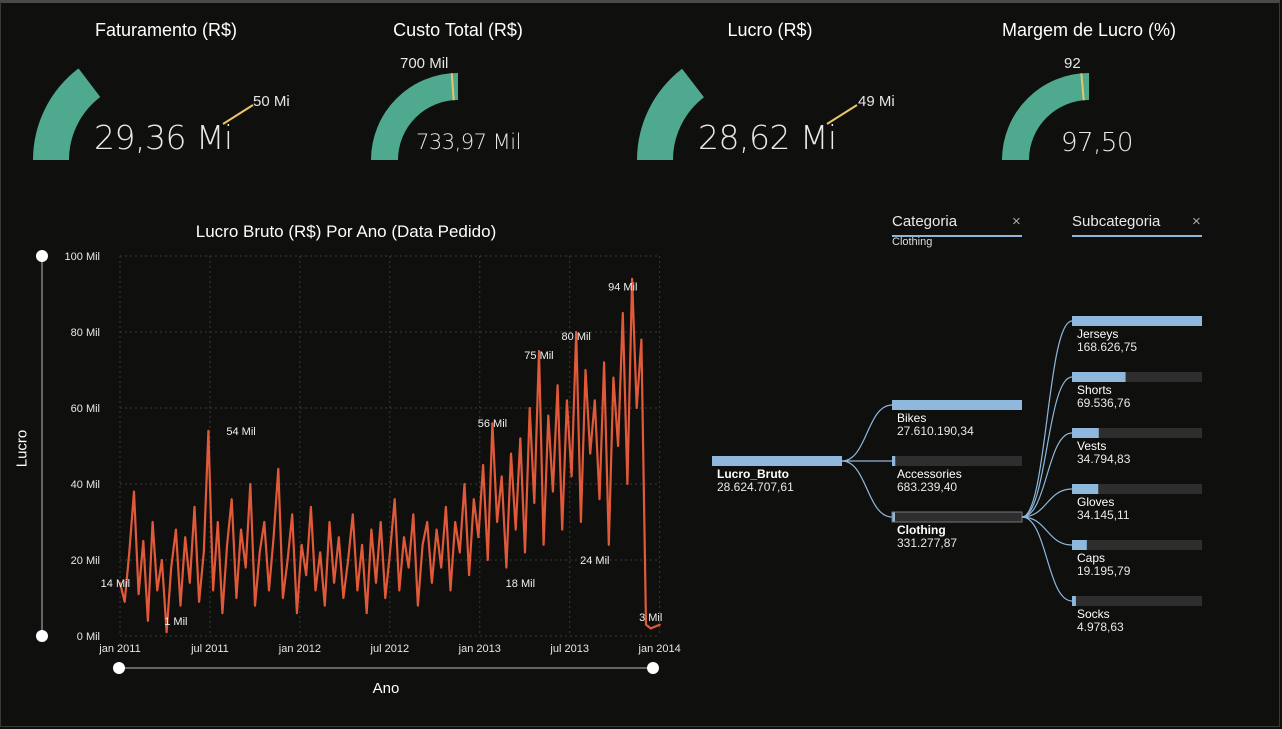  Describe the element at coordinates (957, 225) in the screenshot. I see `tree-header-categoria: Categoria ×` at that location.